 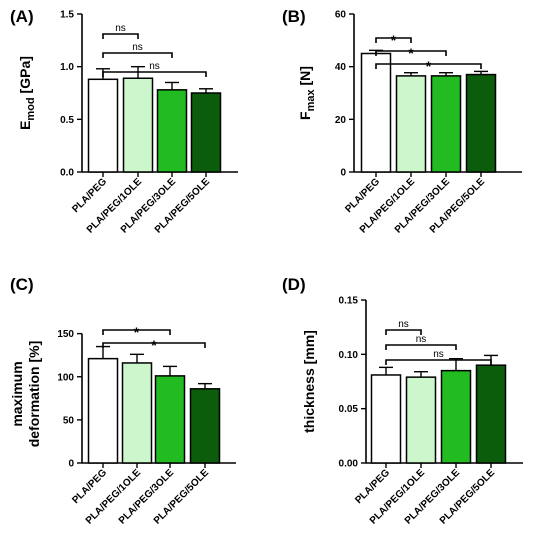 What do you see at coordinates (22, 16) in the screenshot?
I see `panel-label: (A)` at bounding box center [22, 16].